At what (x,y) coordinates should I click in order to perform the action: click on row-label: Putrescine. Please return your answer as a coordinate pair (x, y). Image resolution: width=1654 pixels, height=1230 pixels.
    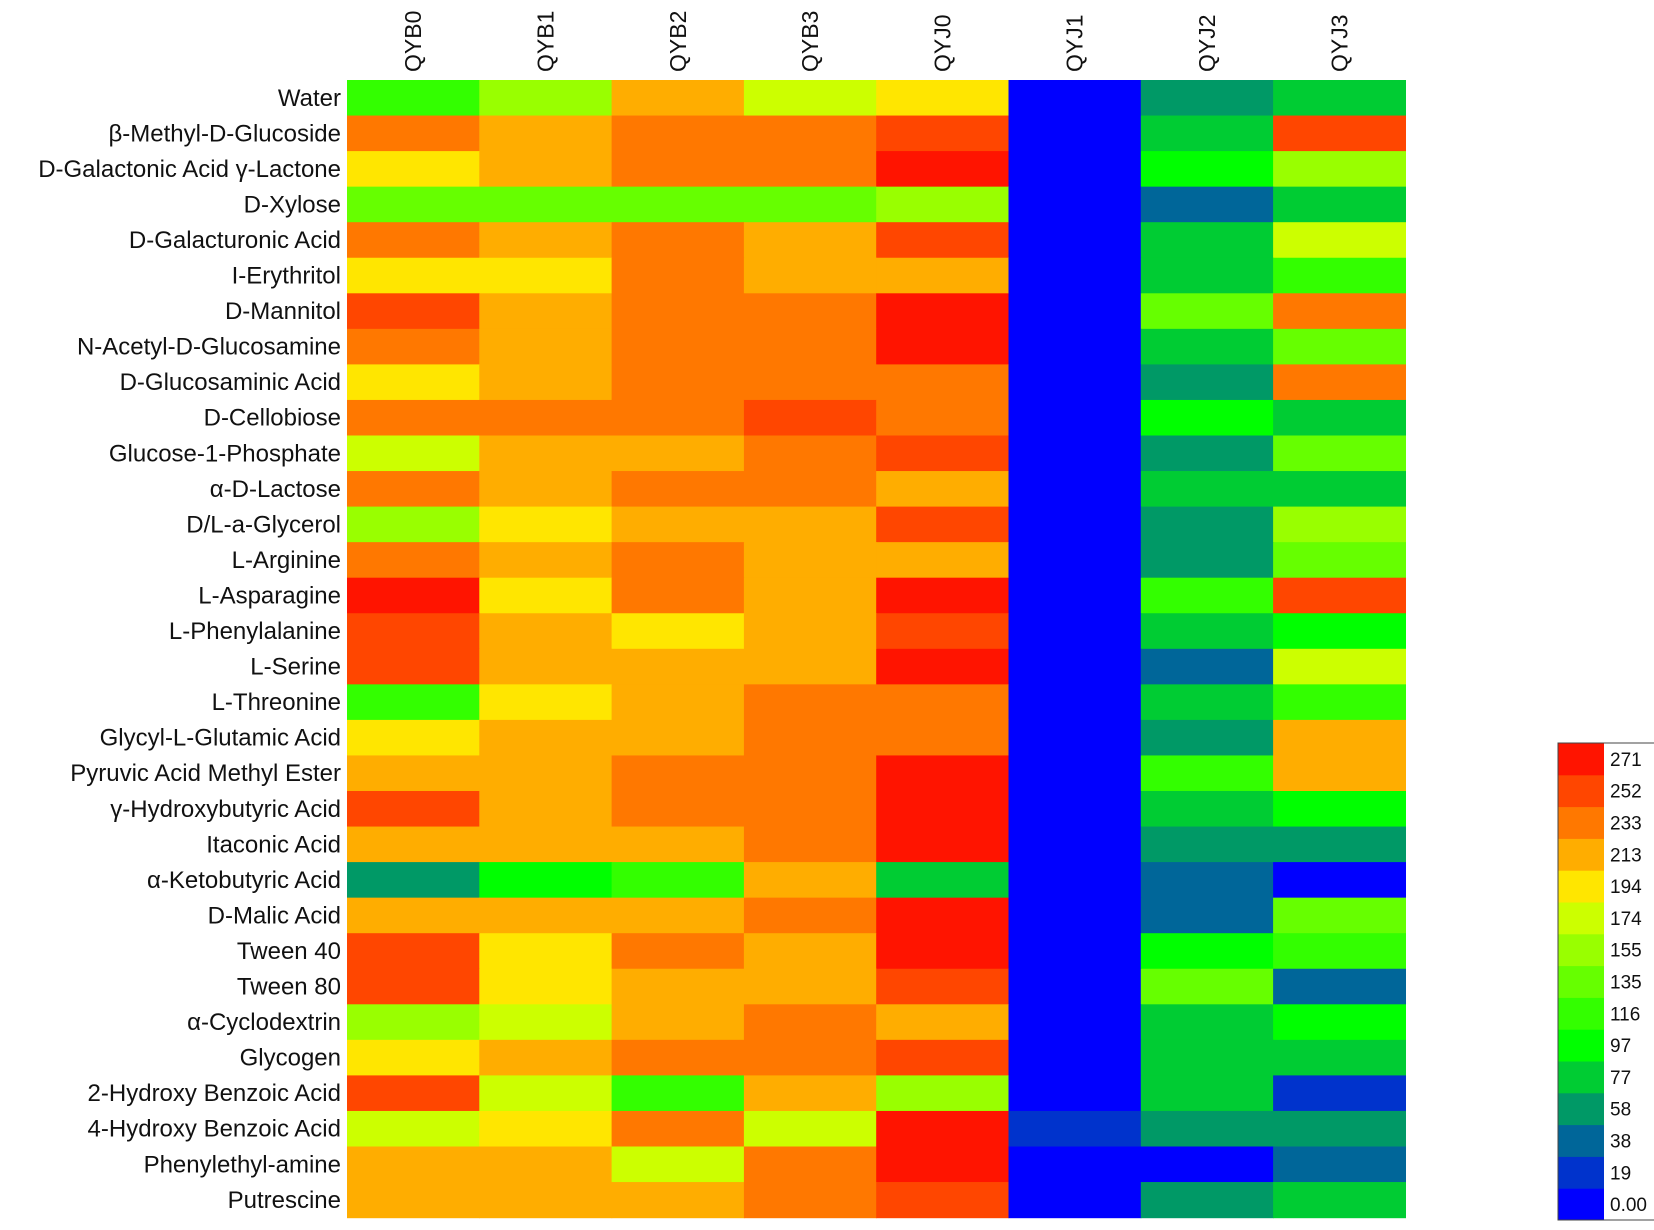
    Looking at the image, I should click on (284, 1200).